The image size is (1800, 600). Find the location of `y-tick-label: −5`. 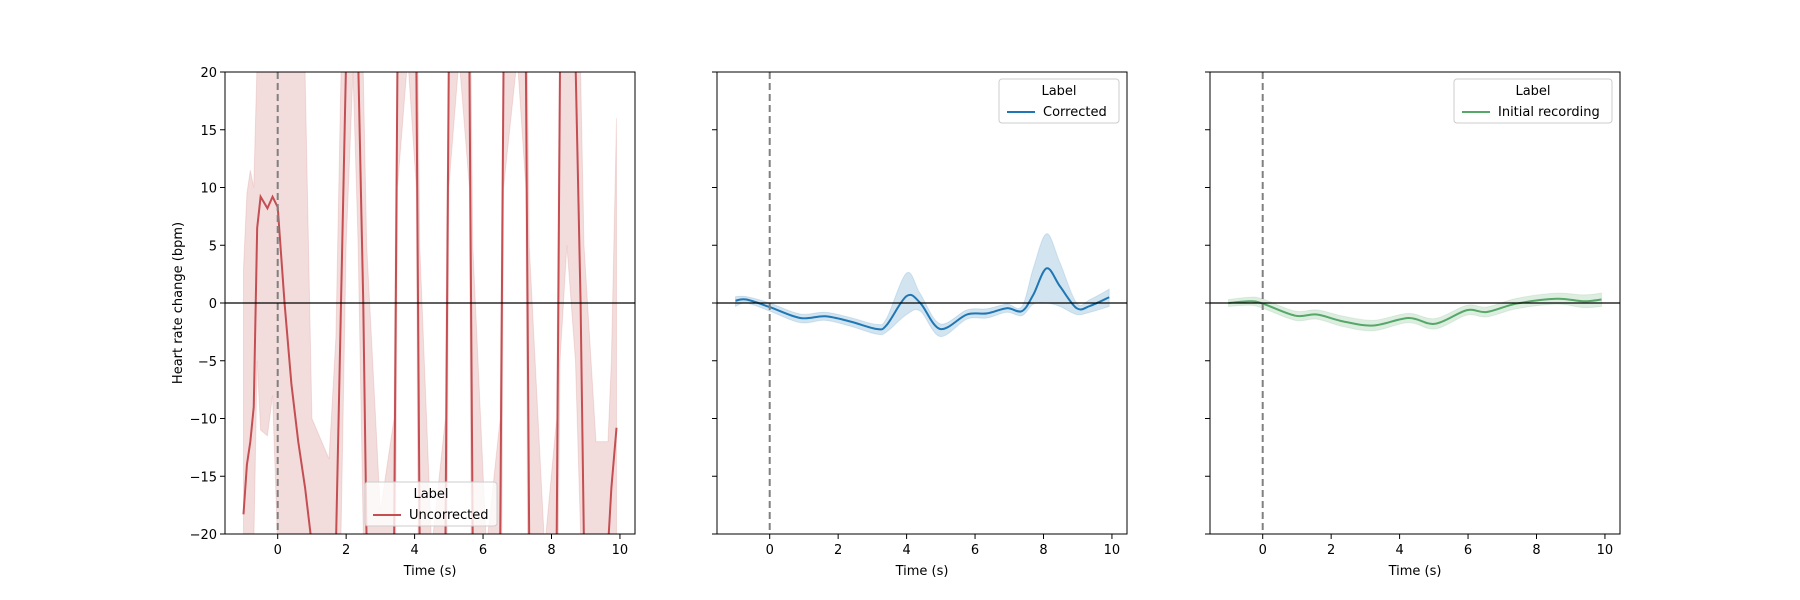

y-tick-label: −5 is located at coordinates (207, 362).